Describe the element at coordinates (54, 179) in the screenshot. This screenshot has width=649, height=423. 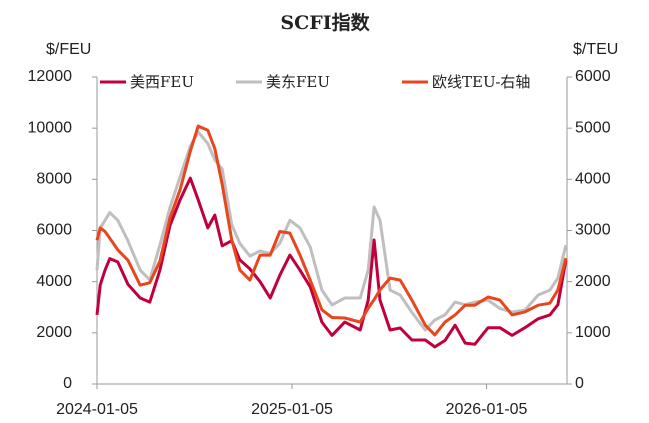
I see `y-tick-label: 8000` at that location.